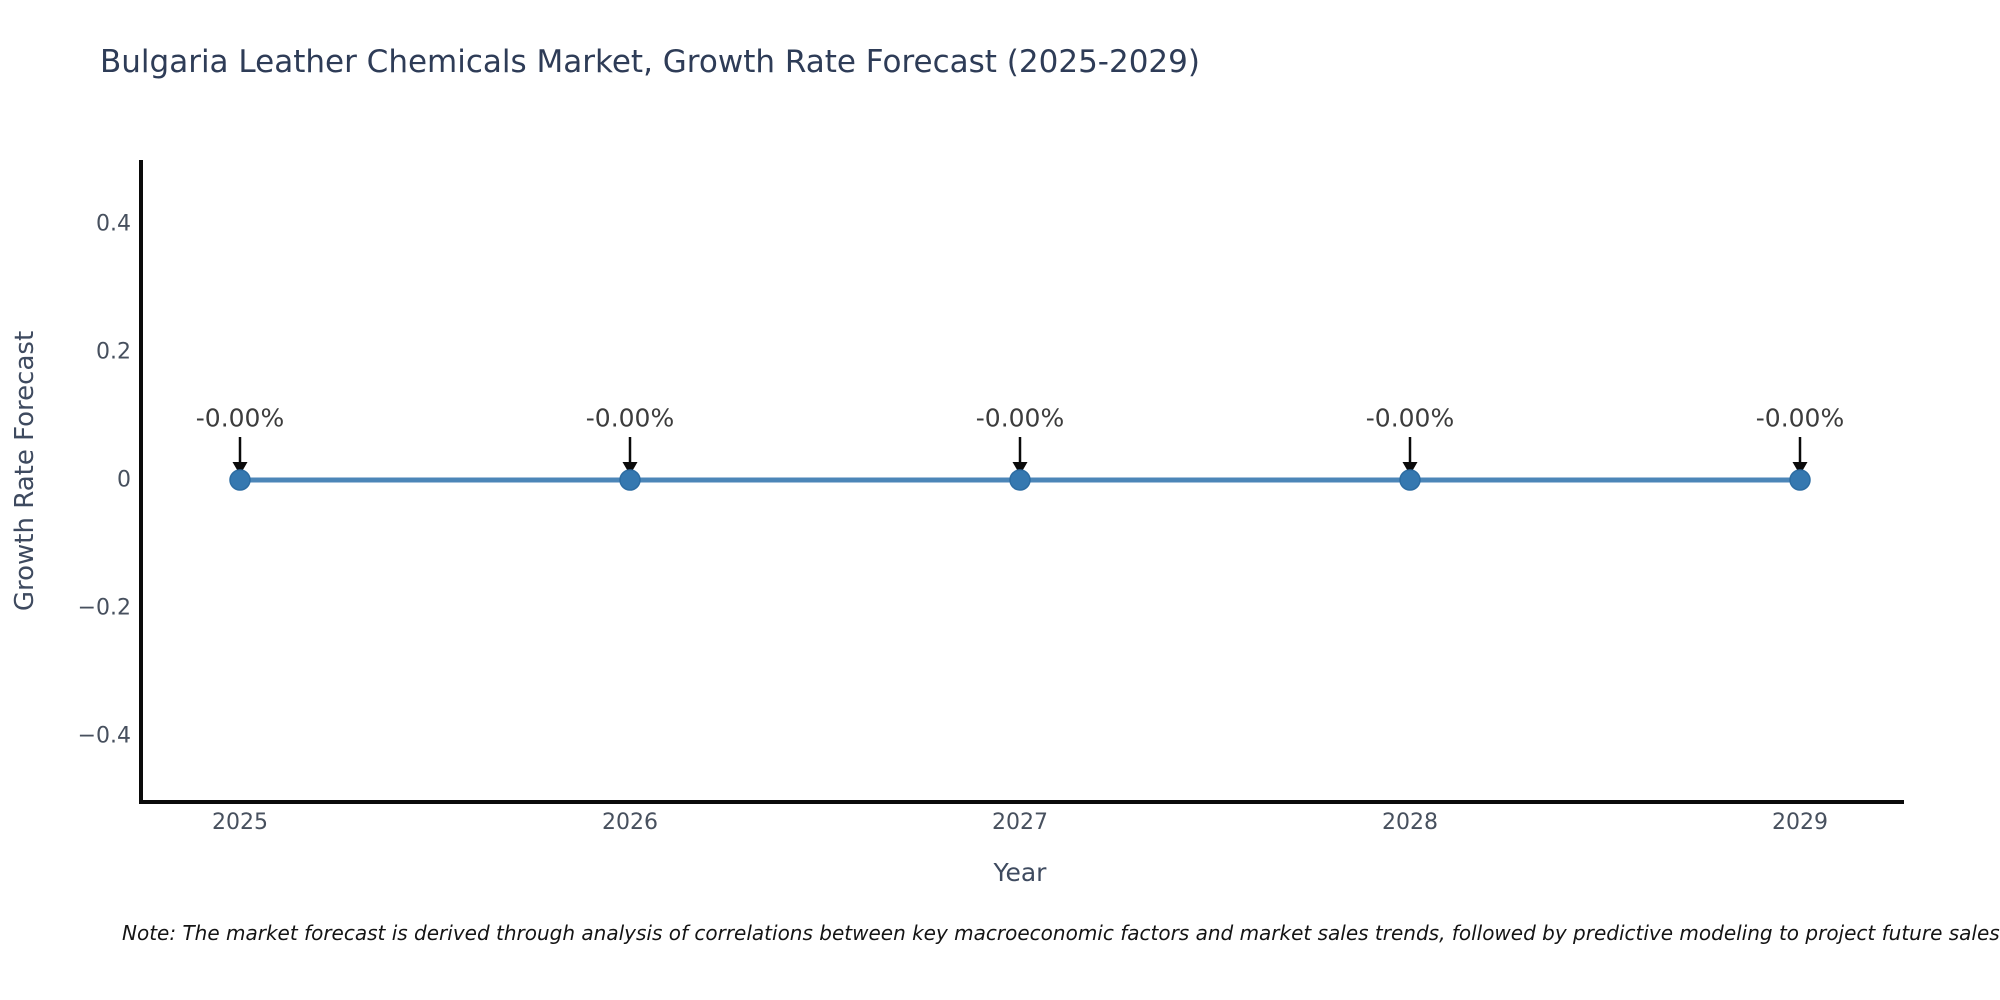 Image resolution: width=2000 pixels, height=1000 pixels. What do you see at coordinates (1800, 822) in the screenshot?
I see `x-tick-label: 2029` at bounding box center [1800, 822].